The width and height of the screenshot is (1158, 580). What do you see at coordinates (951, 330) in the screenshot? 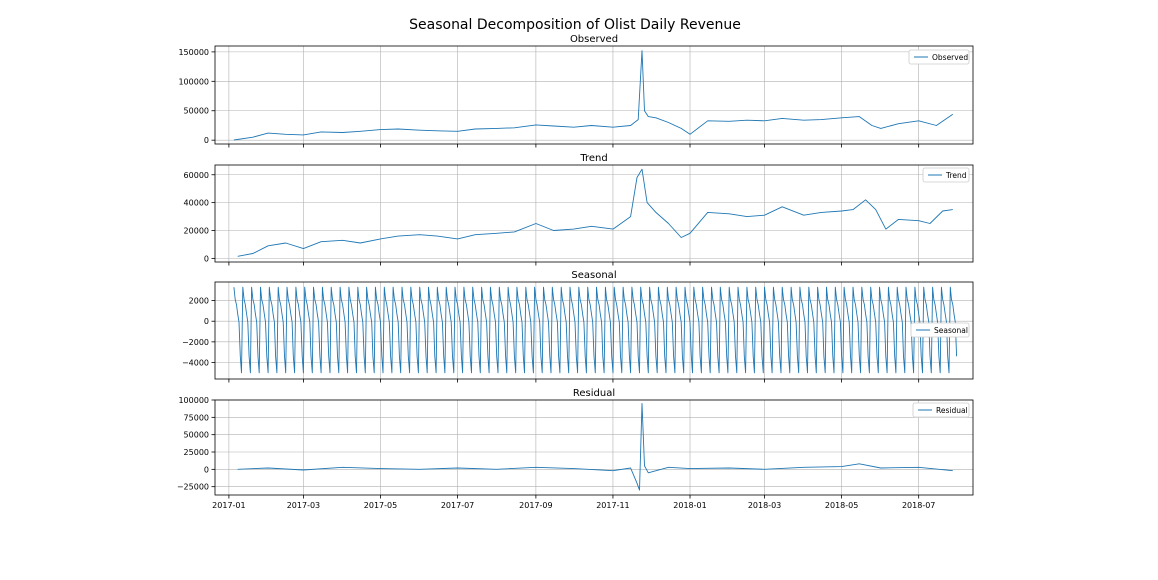
I see `legend-label: Seasonal` at bounding box center [951, 330].